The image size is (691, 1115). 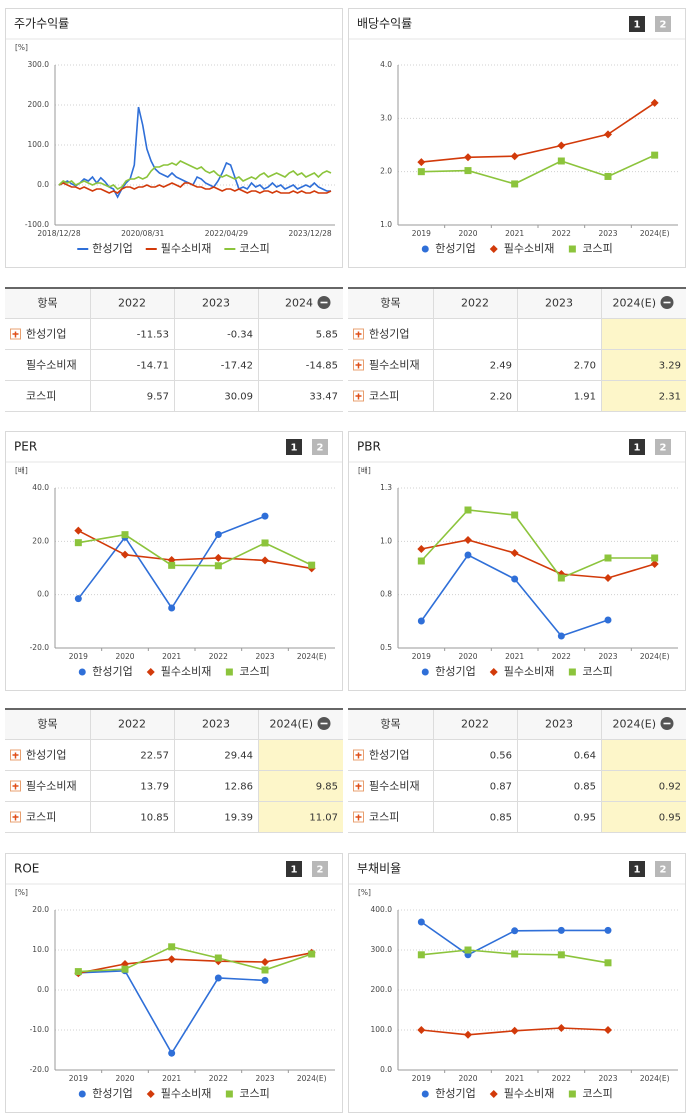 I want to click on highlight-column, so click(x=643, y=785).